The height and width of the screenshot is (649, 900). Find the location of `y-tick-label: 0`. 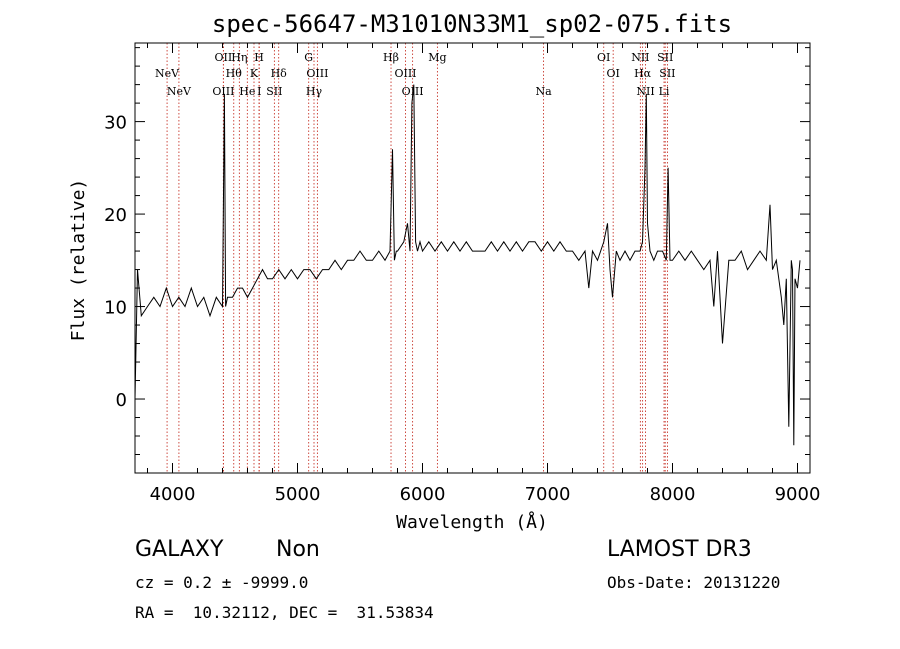

y-tick-label: 0 is located at coordinates (121, 400).